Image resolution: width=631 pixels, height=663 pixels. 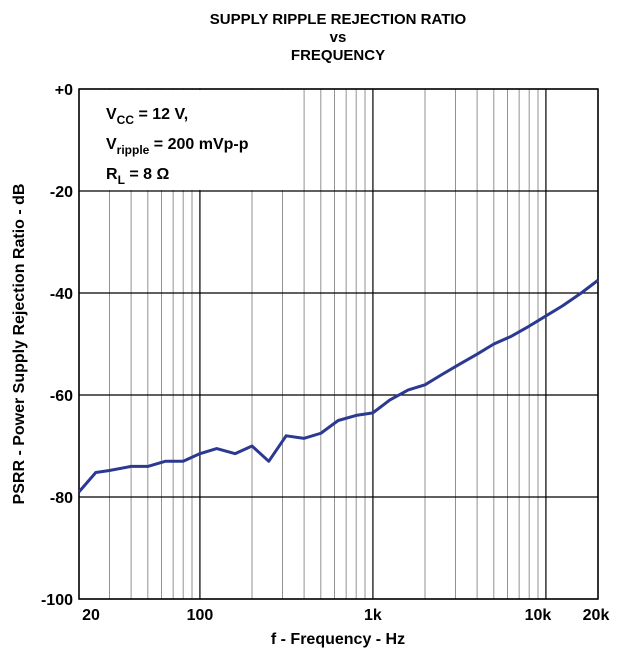 What do you see at coordinates (338, 37) in the screenshot?
I see `chart-title: vs` at bounding box center [338, 37].